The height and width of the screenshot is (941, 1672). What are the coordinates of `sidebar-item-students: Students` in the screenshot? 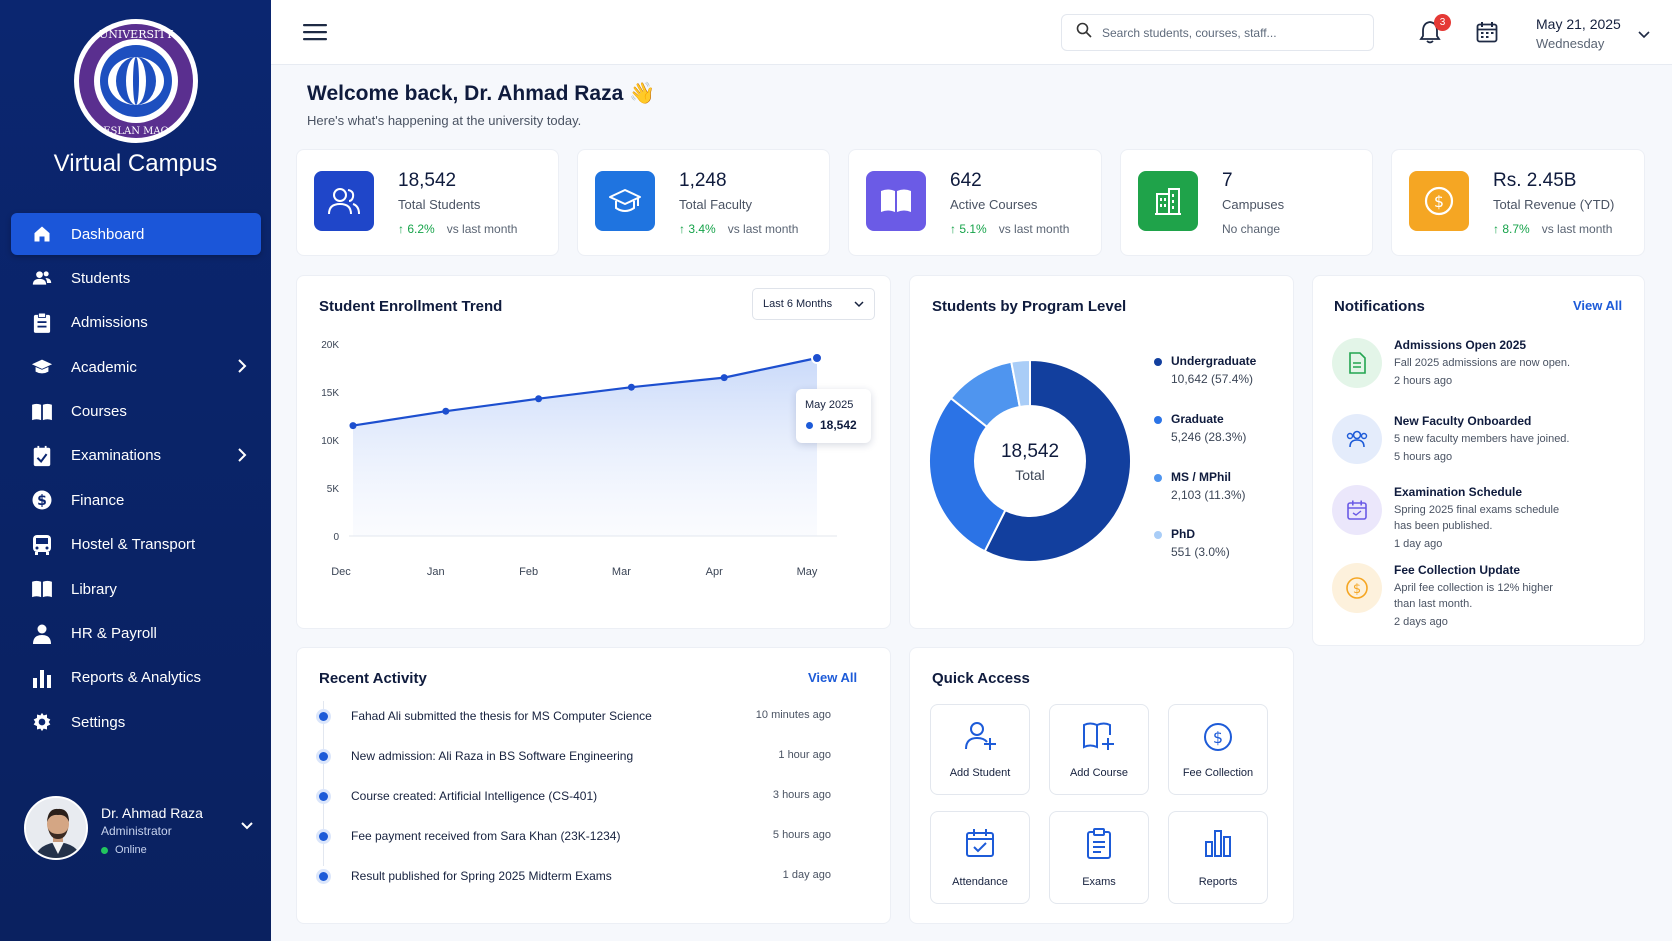 It's located at (136, 278).